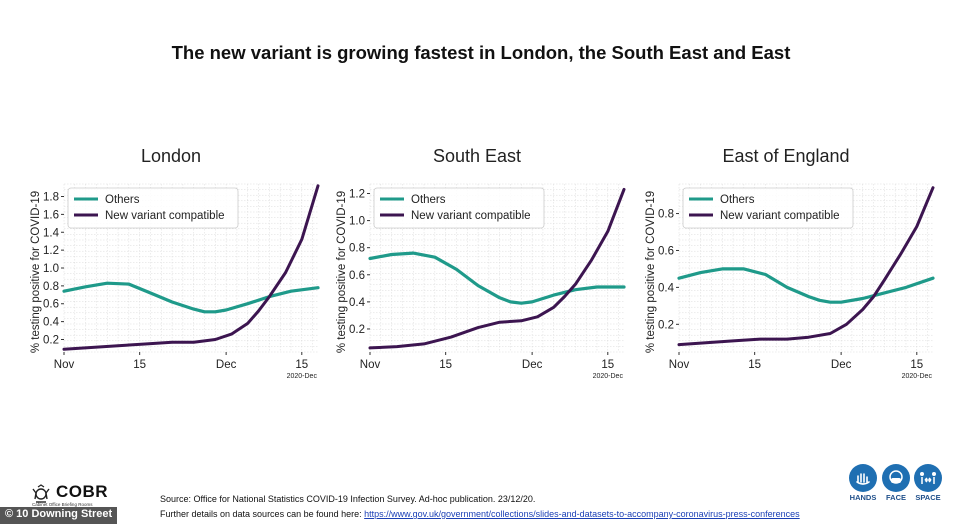 The width and height of the screenshot is (962, 524). I want to click on face-mask-icon, so click(896, 478).